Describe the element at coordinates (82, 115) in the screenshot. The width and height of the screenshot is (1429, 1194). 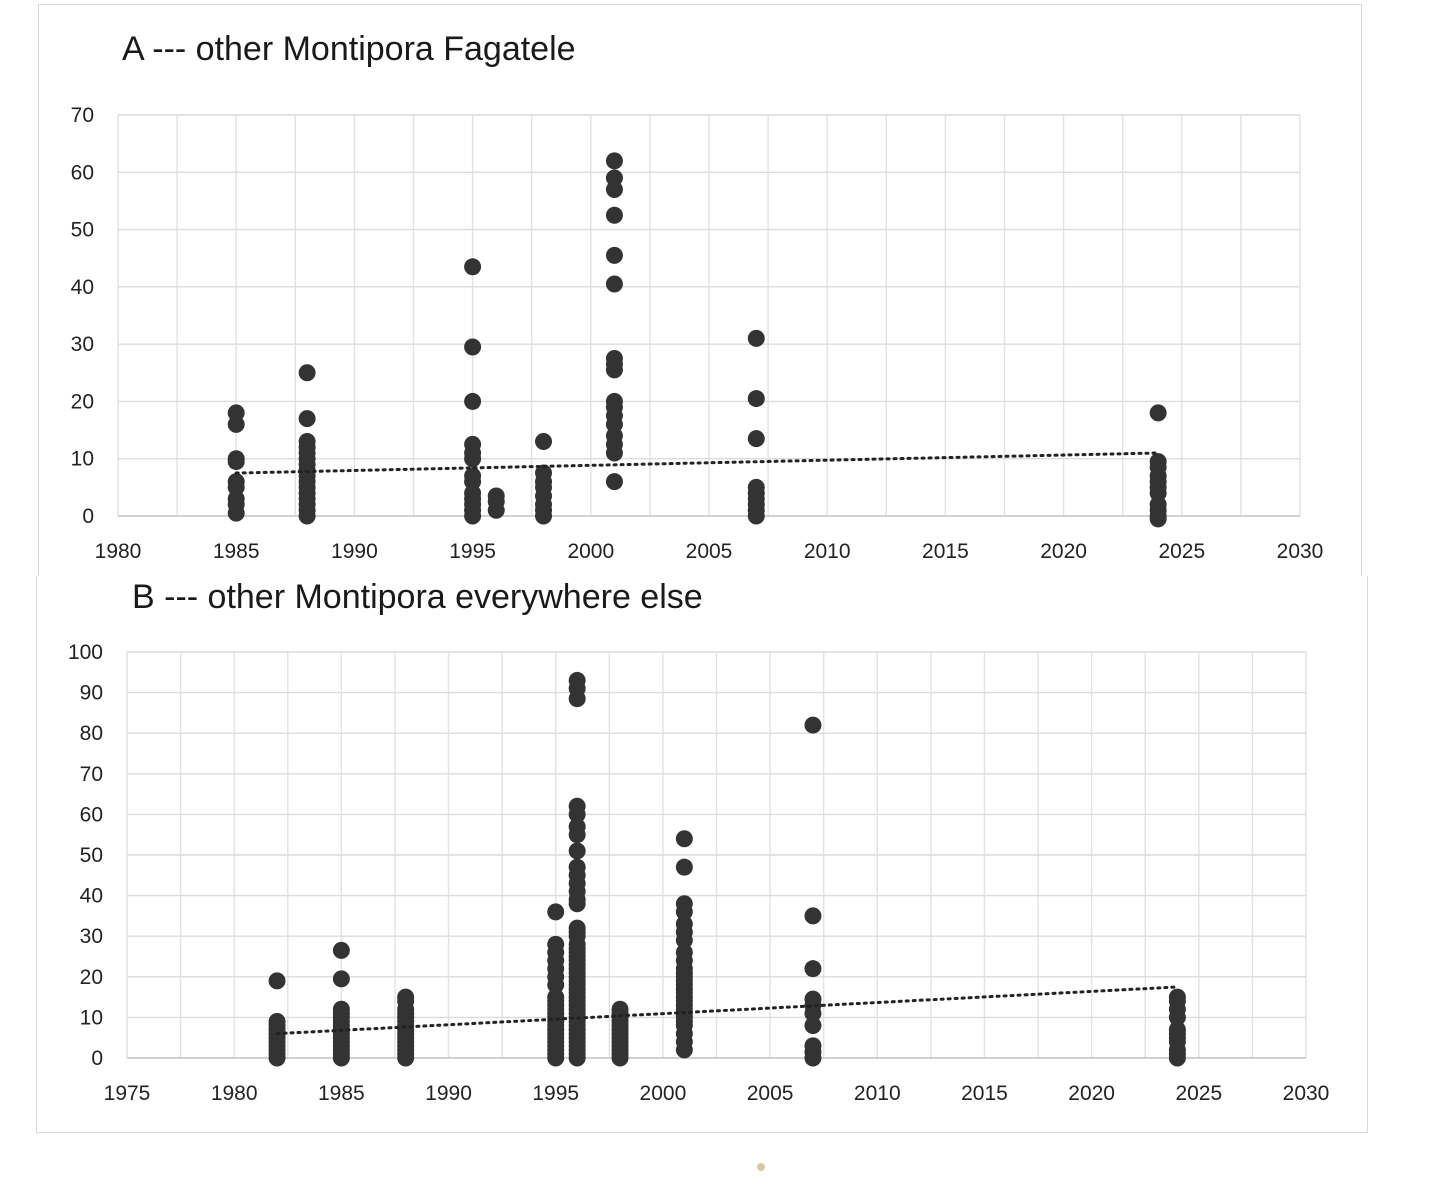
I see `chart-a-y-tick-label: 70` at that location.